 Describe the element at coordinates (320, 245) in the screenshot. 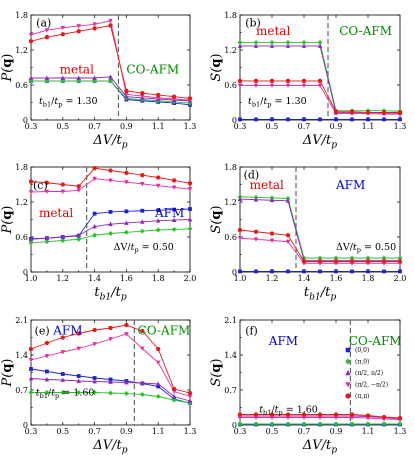

I see `series-qpipi` at that location.